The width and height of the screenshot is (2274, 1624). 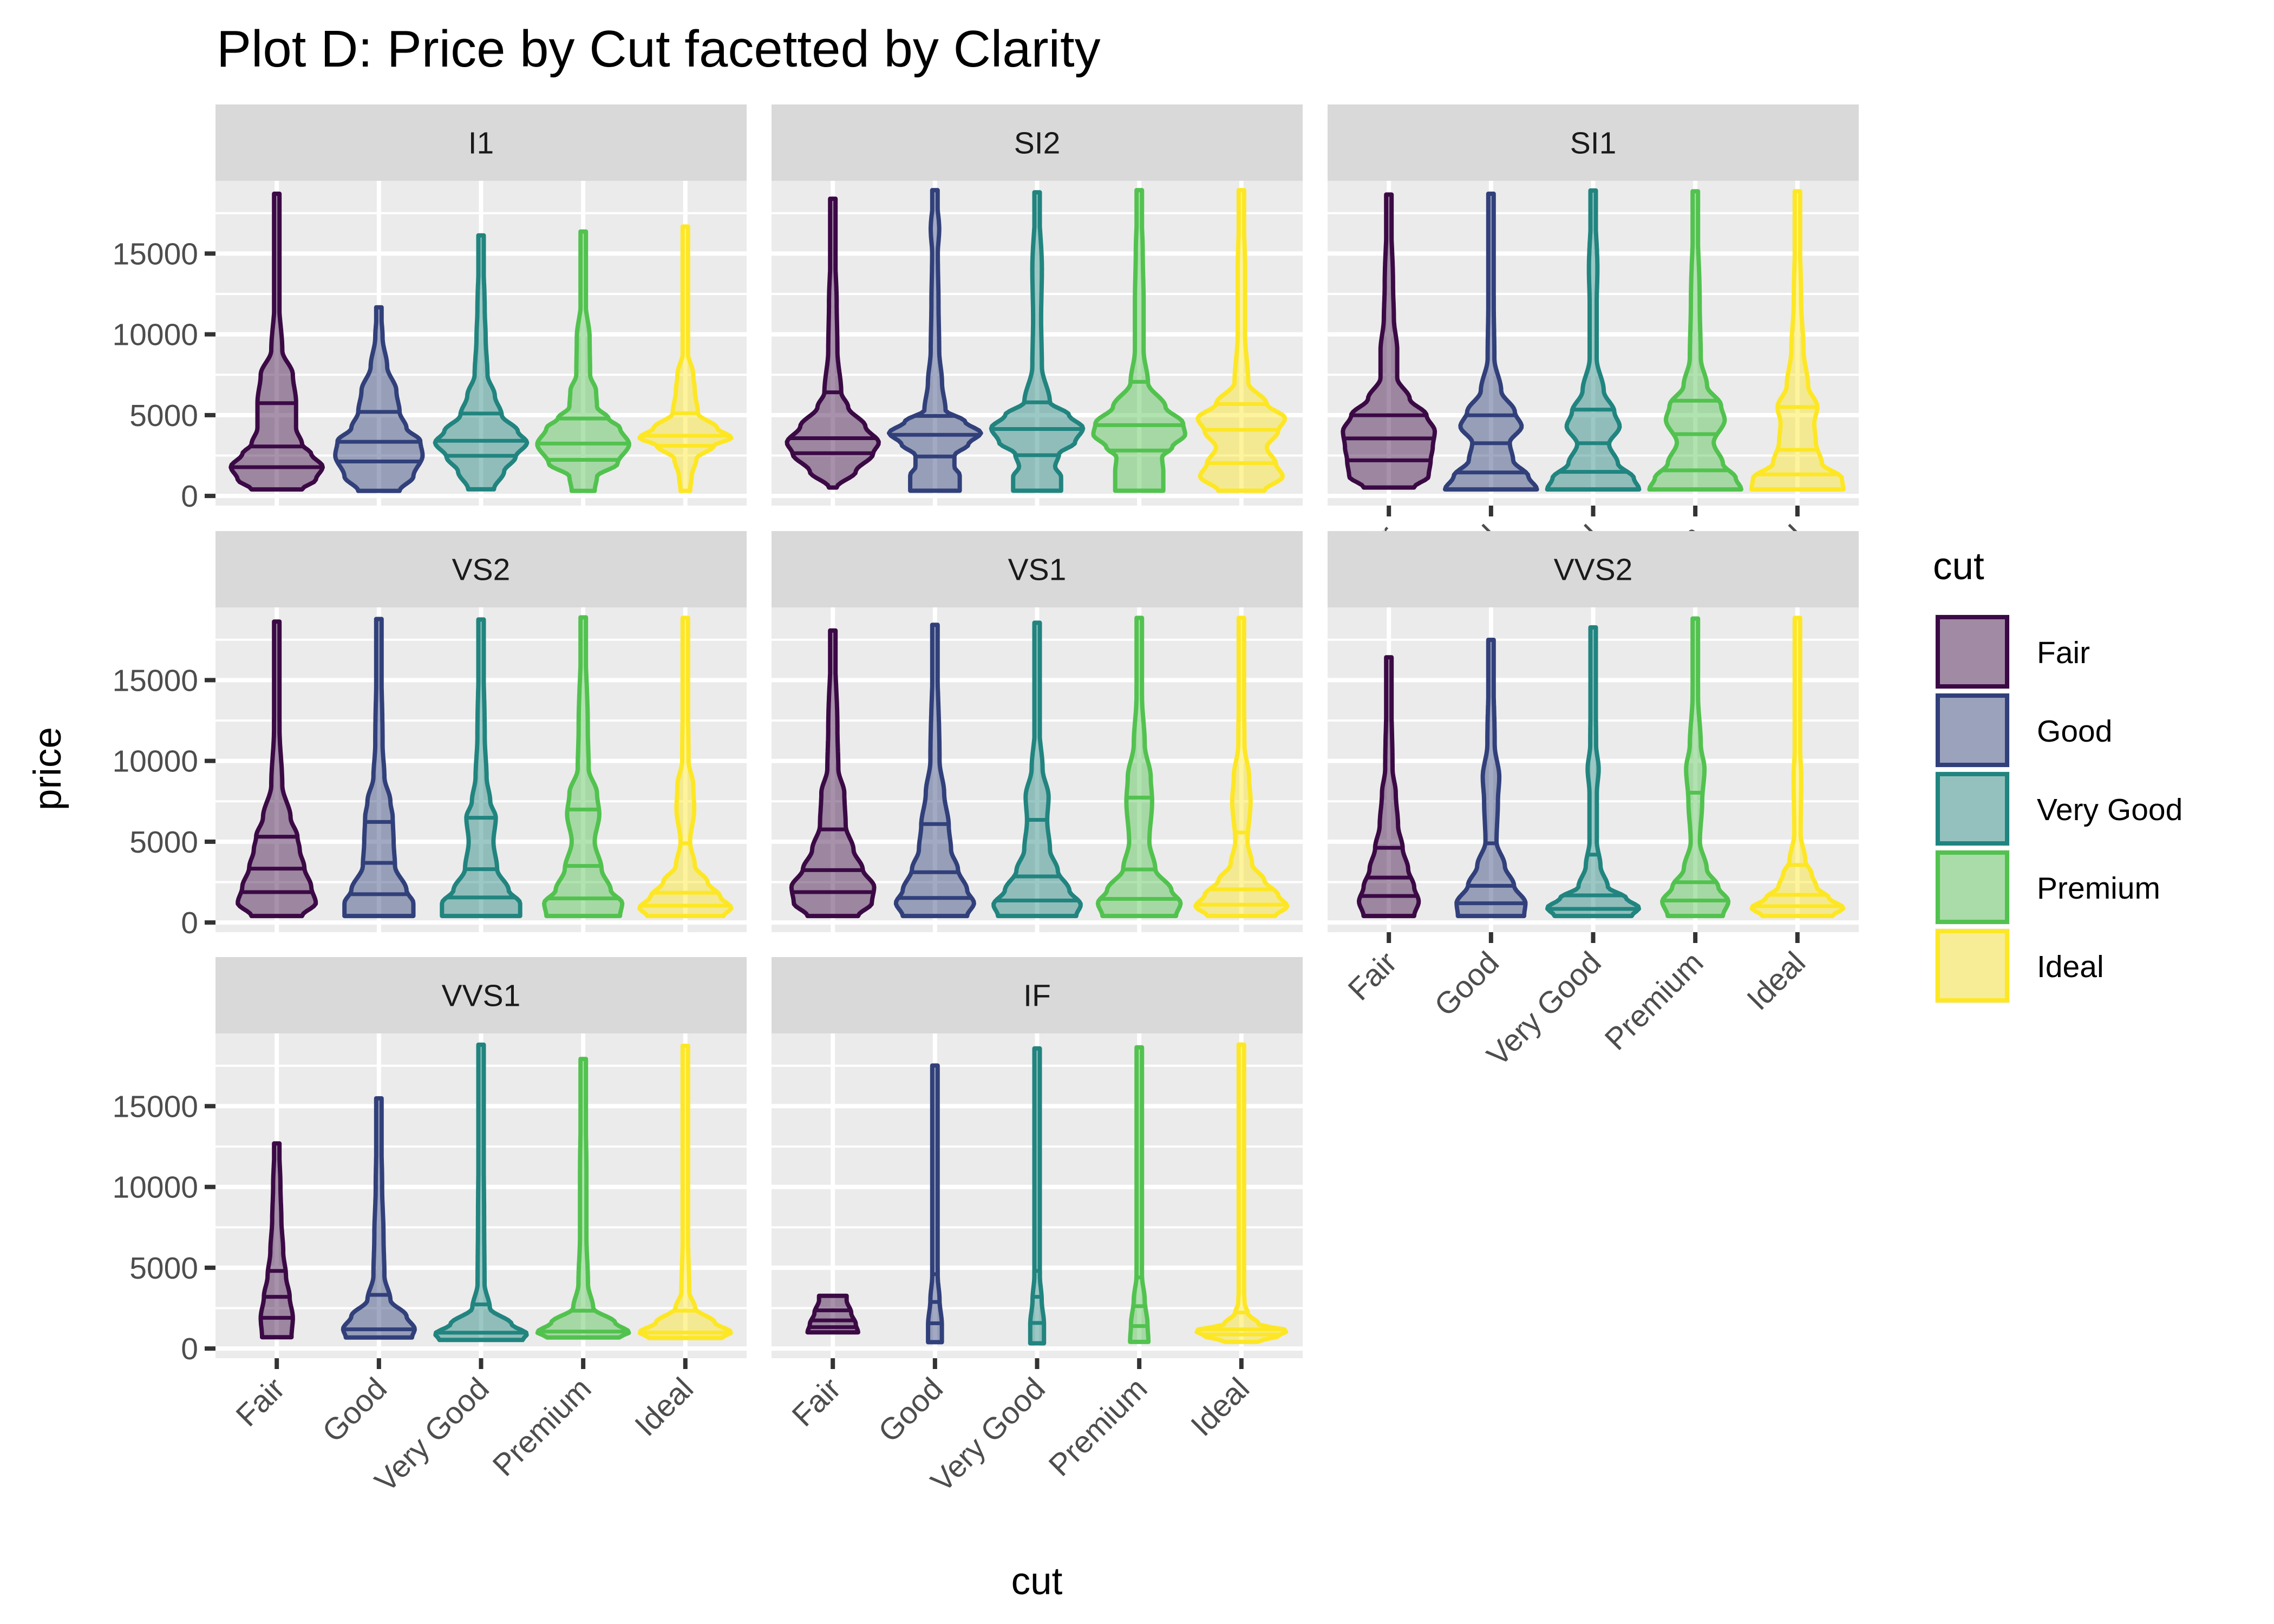 I want to click on legend-label: Good, so click(x=2075, y=731).